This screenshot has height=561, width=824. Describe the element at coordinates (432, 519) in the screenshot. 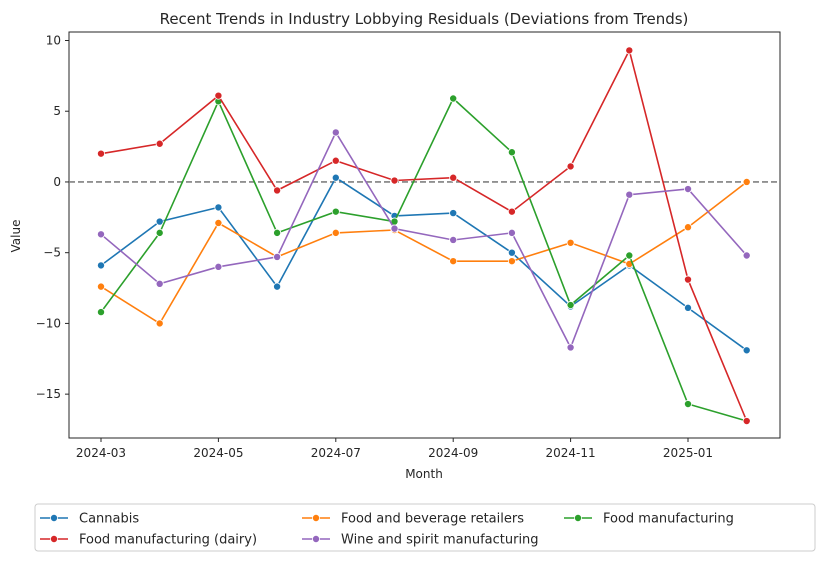

I see `legend-label: Food and beverage retailers` at that location.